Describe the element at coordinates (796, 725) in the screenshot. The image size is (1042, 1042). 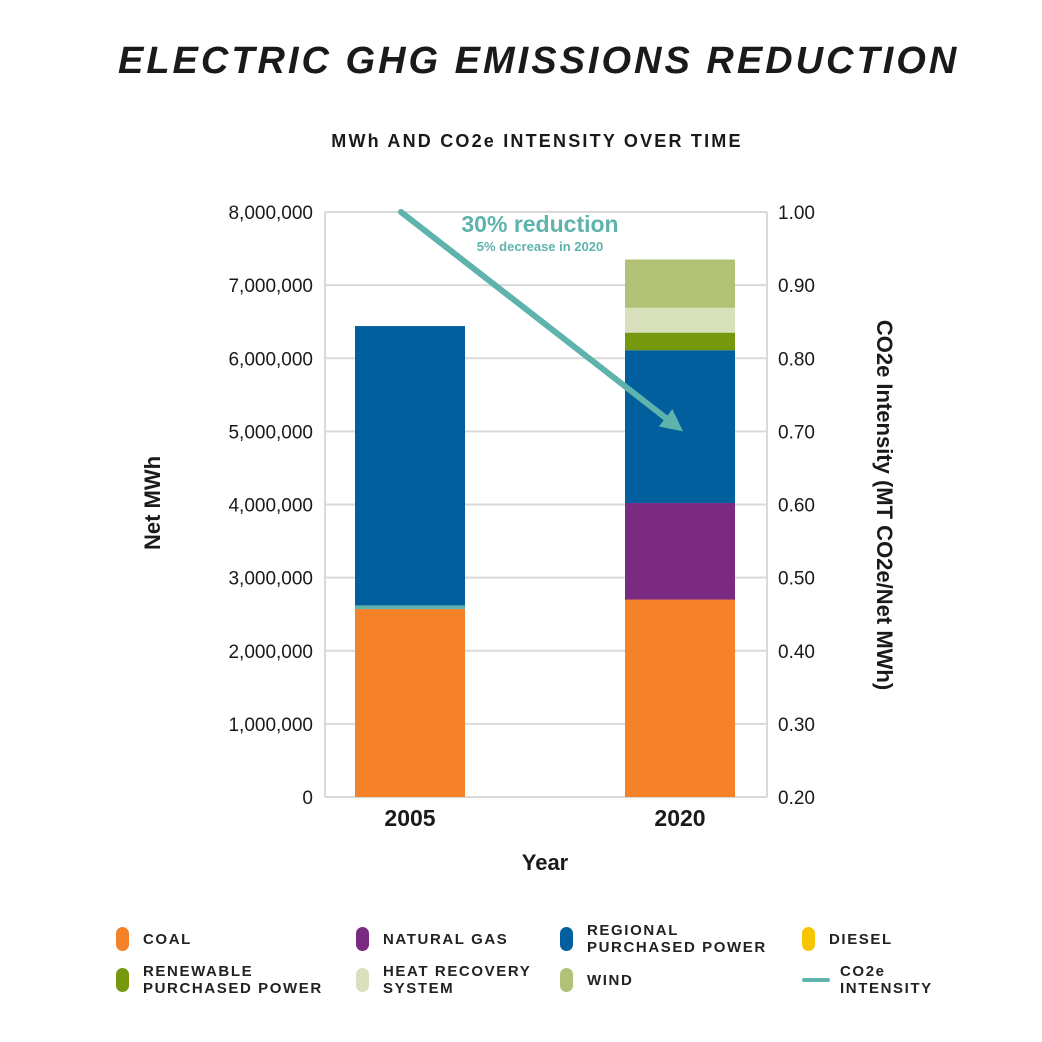
I see `y-right-tick-label: 0.30` at that location.